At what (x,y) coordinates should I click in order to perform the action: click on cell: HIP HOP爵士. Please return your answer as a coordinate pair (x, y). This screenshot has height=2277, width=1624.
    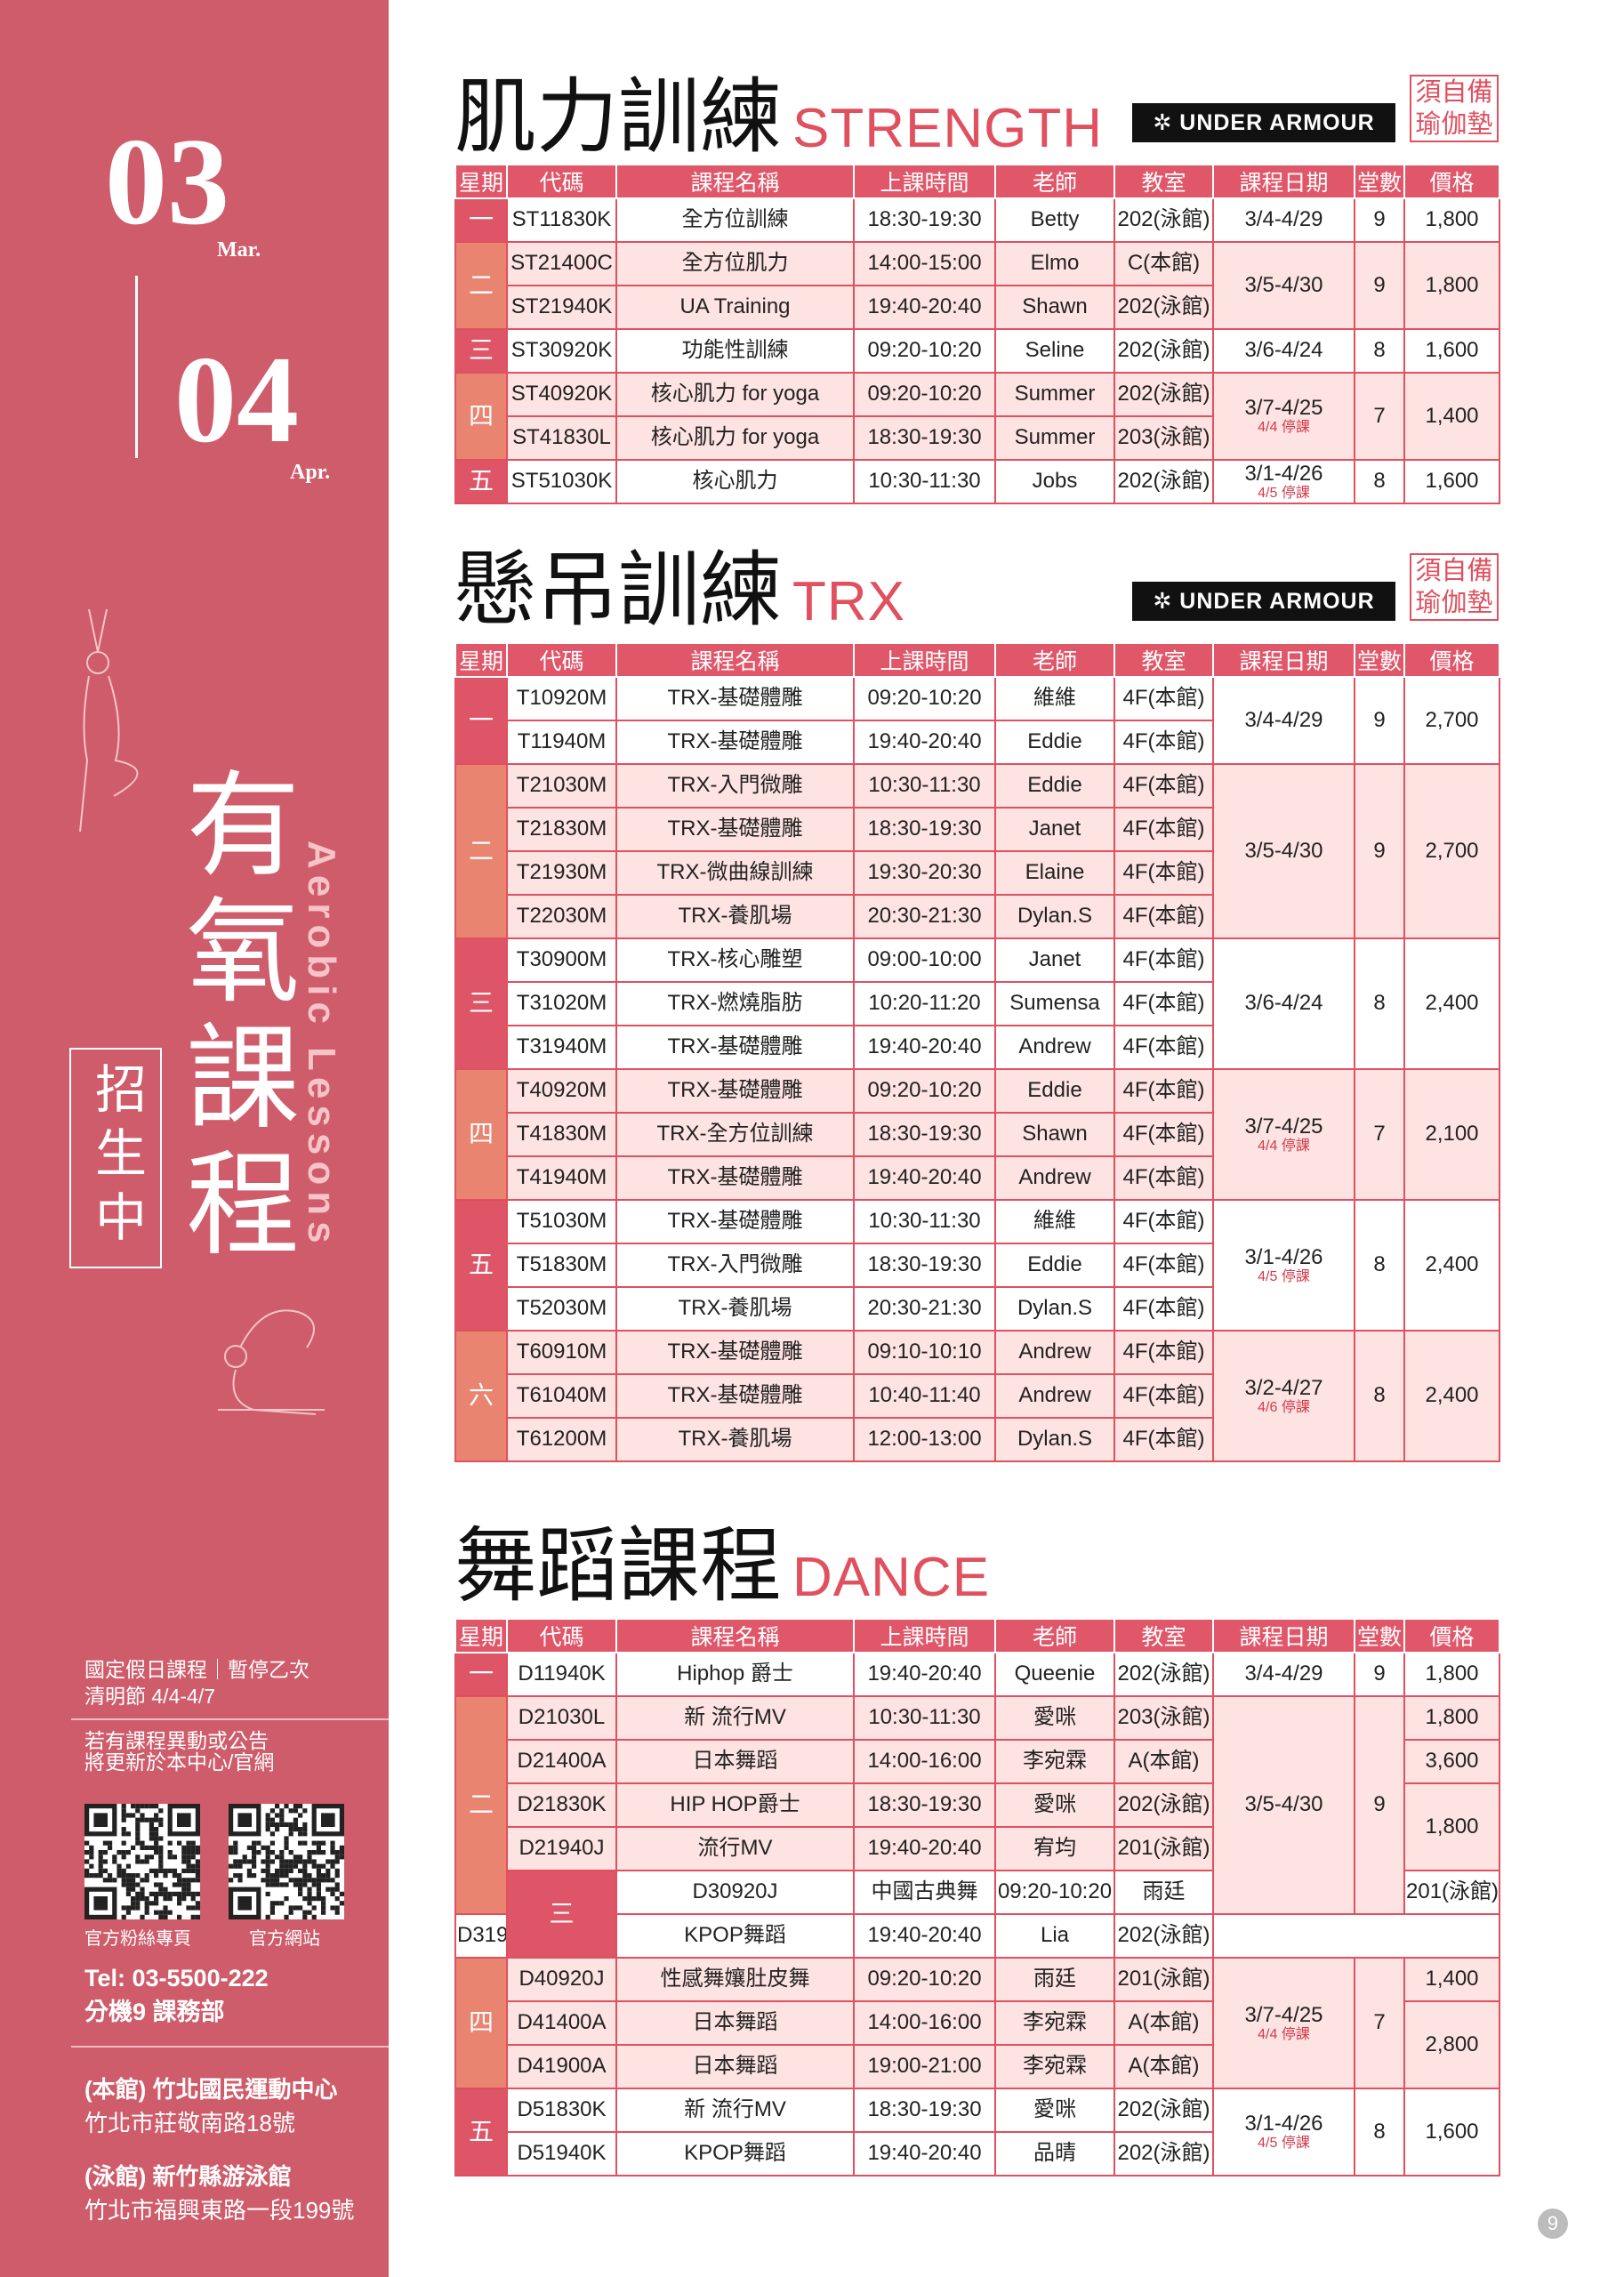
    Looking at the image, I should click on (735, 1805).